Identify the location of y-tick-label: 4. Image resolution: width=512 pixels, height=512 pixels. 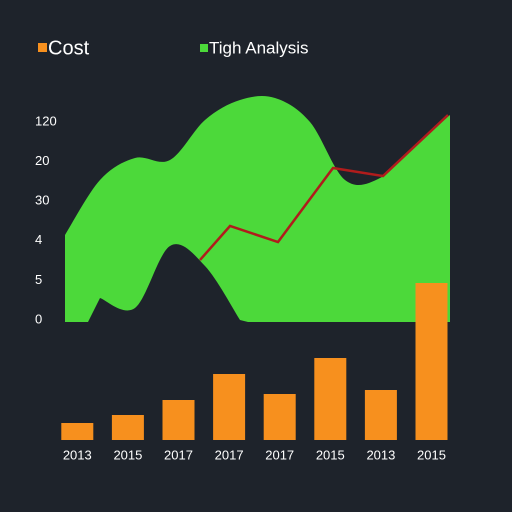
(38, 239).